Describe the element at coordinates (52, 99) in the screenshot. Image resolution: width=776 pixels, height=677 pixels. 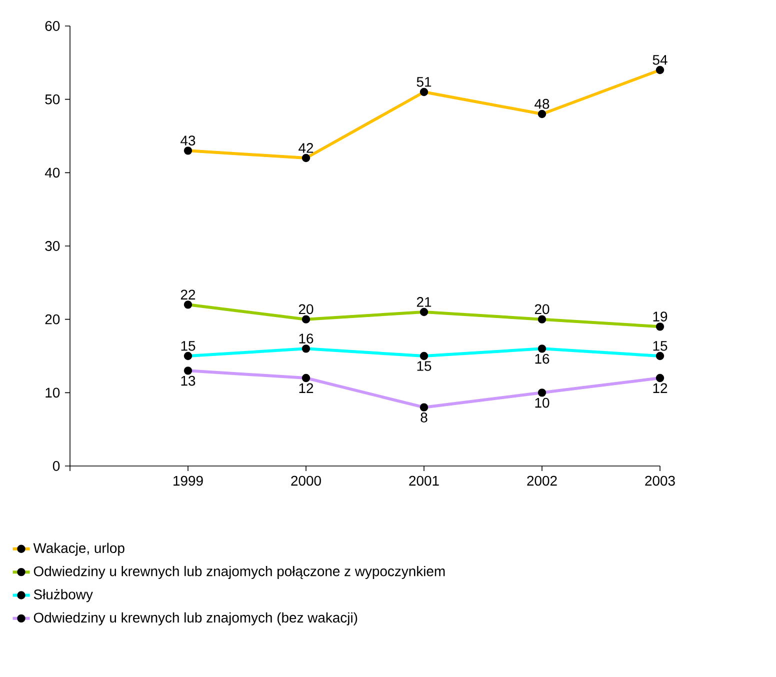
I see `y-tick-label: 50` at that location.